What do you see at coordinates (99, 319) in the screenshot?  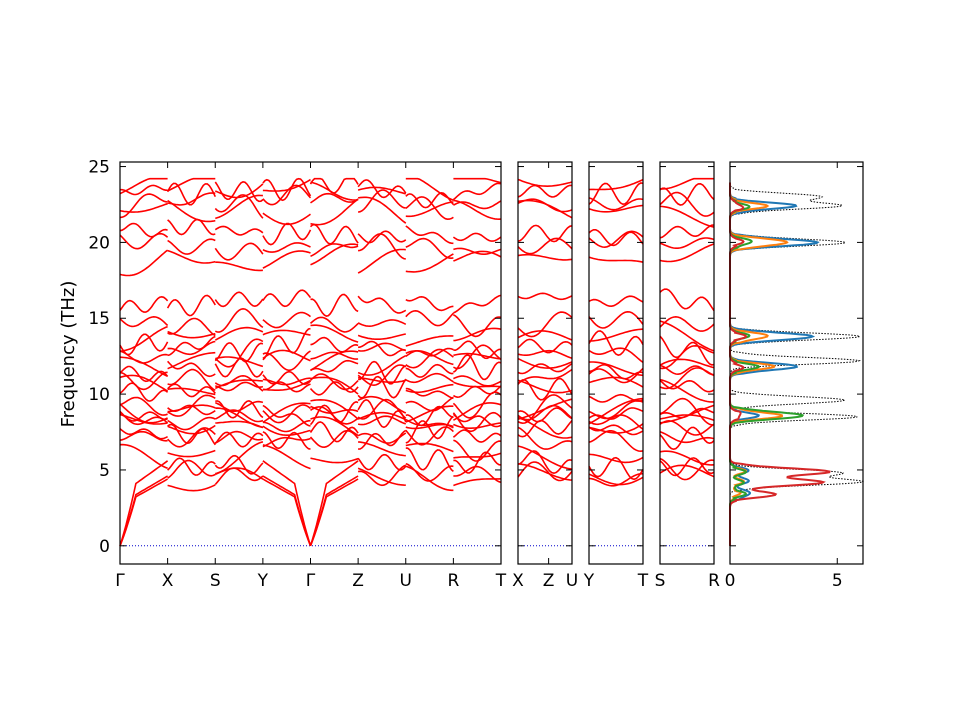 I see `y-tick-label: 15` at bounding box center [99, 319].